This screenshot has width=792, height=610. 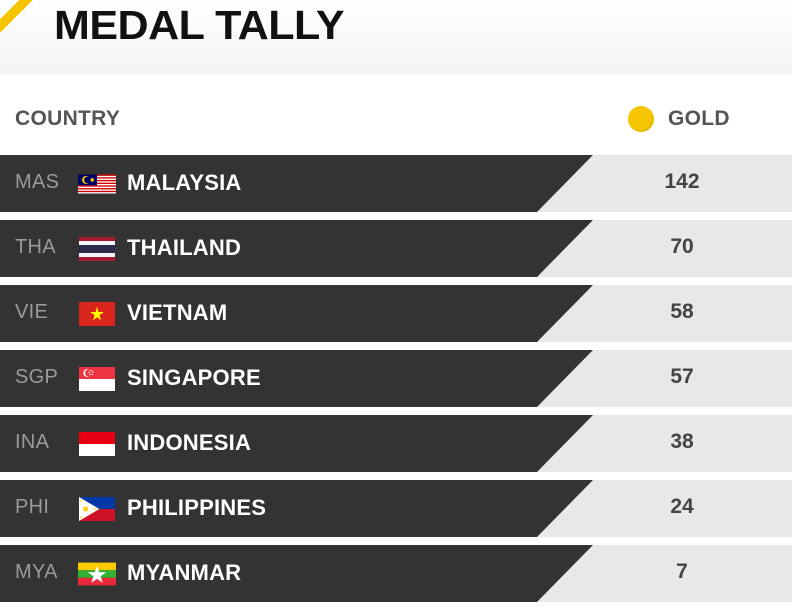 What do you see at coordinates (97, 574) in the screenshot?
I see `myanmar-flag-icon` at bounding box center [97, 574].